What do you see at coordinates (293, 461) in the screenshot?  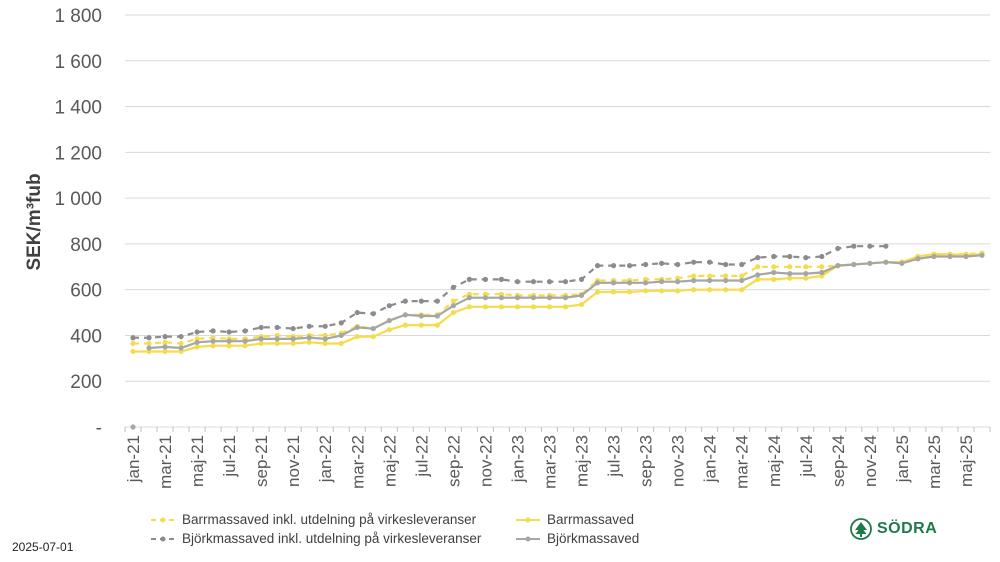 I see `x-tick-label: nov-21` at bounding box center [293, 461].